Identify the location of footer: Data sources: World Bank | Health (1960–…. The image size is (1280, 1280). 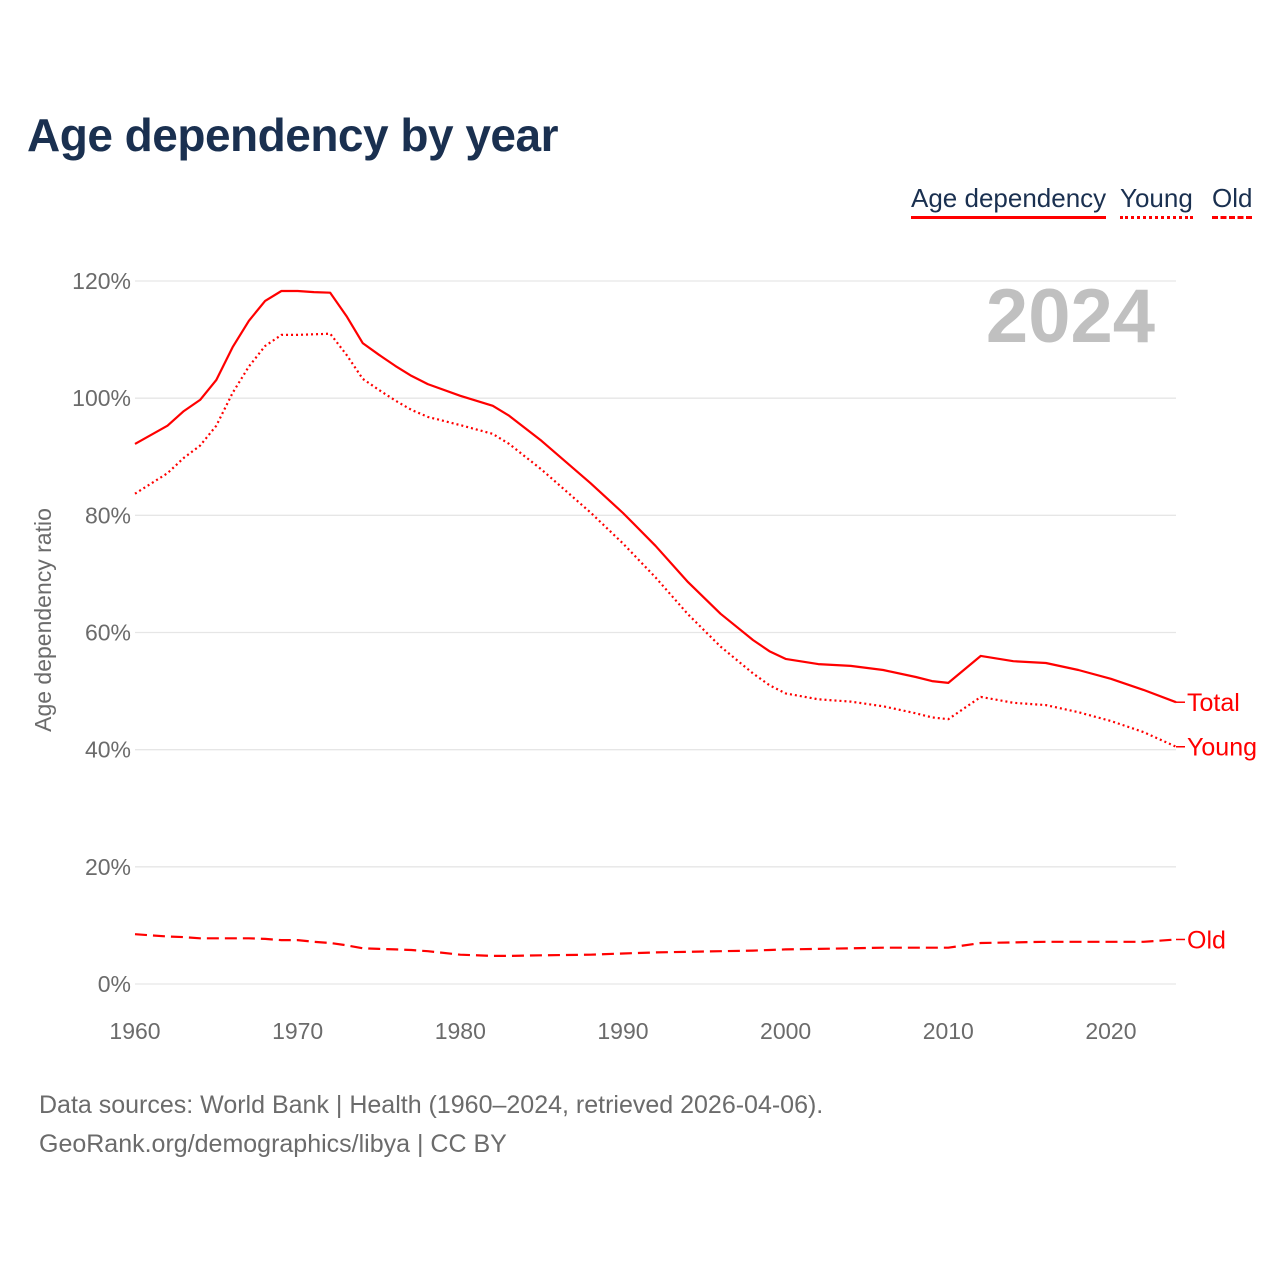
(431, 1125).